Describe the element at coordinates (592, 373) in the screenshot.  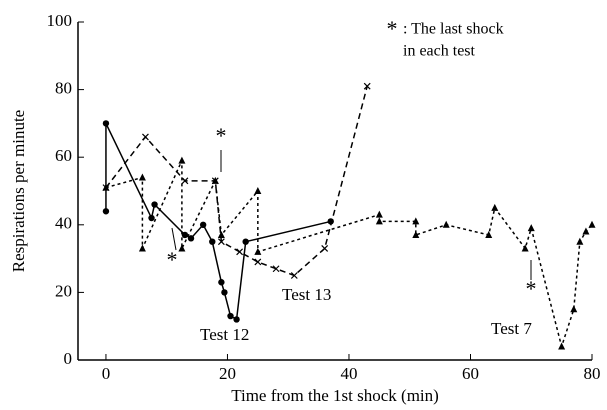
I see `x-tick-label: 80` at that location.